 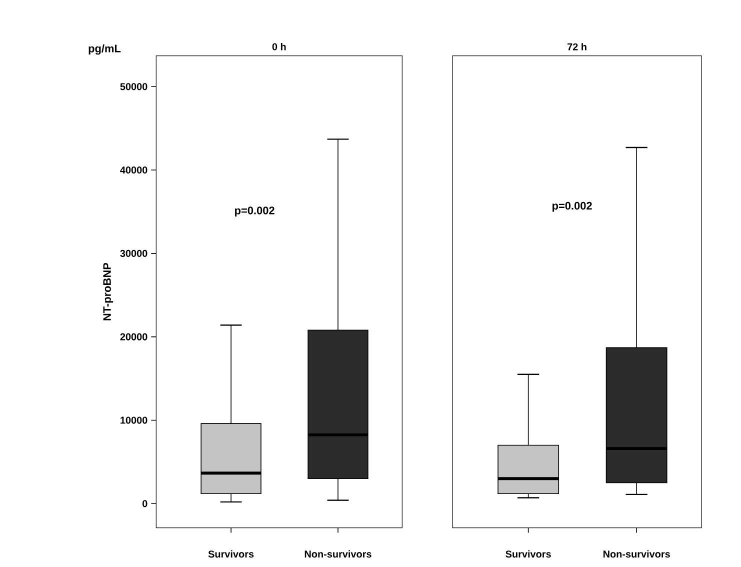 What do you see at coordinates (134, 253) in the screenshot?
I see `y-tick-label: 30000` at bounding box center [134, 253].